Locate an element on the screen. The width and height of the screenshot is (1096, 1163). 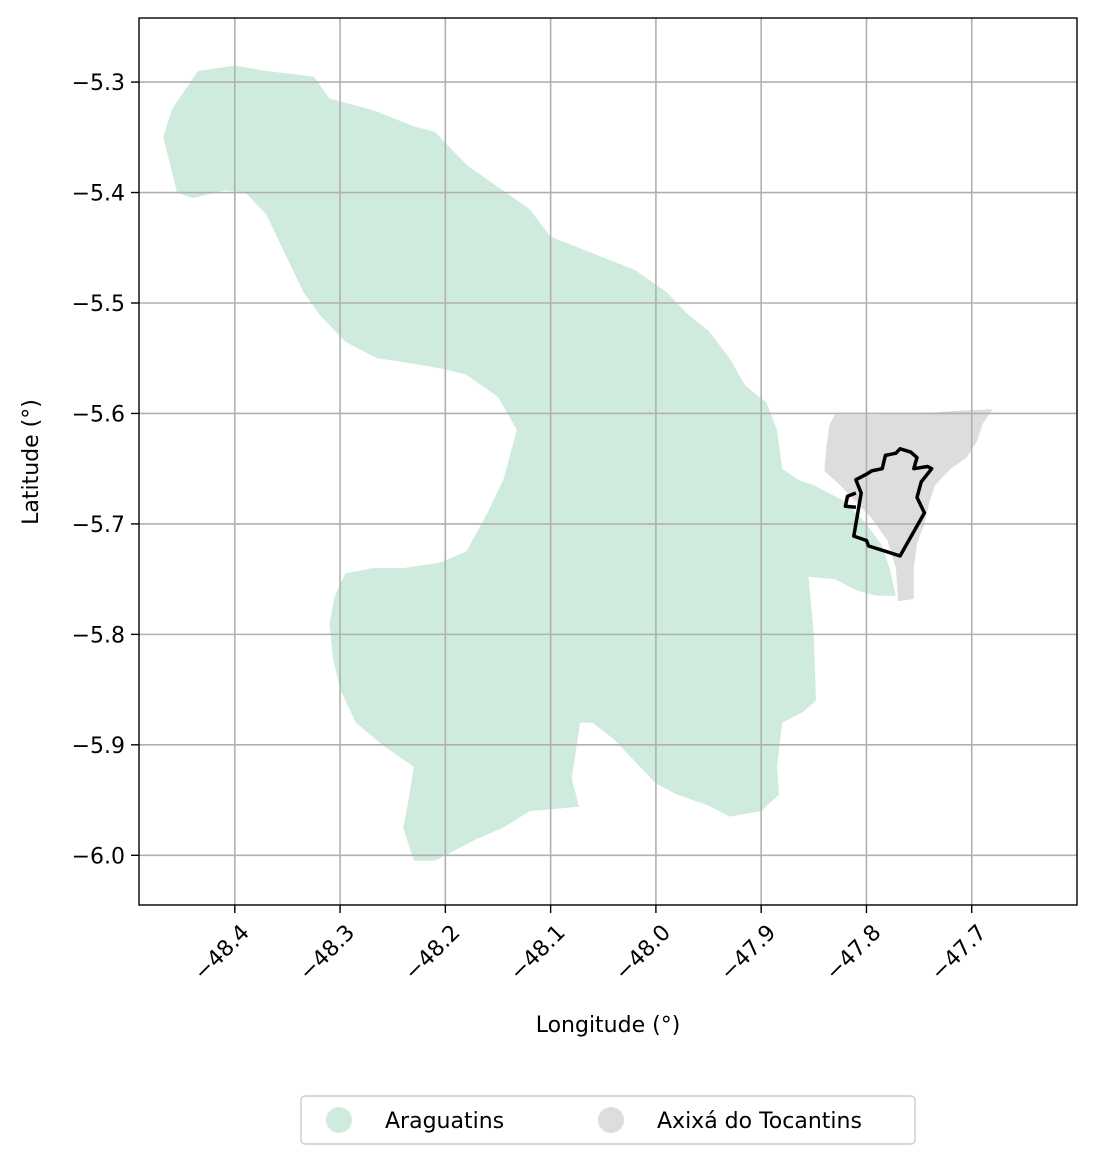
y-tick-label: −5.3 is located at coordinates (98, 83).